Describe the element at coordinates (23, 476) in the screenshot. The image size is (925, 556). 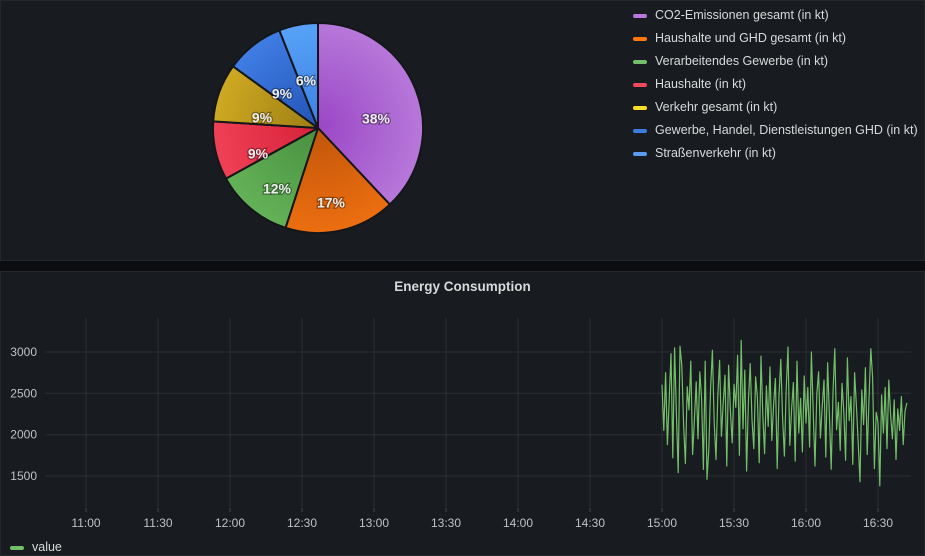
I see `y-axis-label: 1500` at that location.